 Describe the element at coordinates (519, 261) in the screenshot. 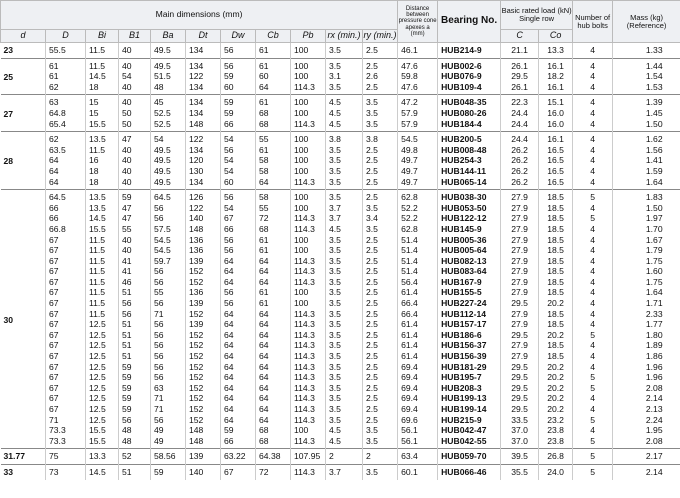

I see `cell: 27.9` at that location.